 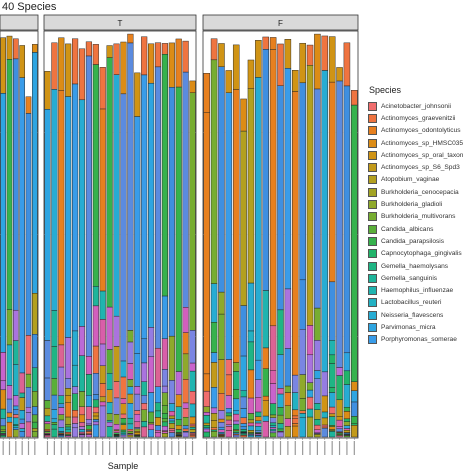 I want to click on legend-label: Candida_albicans, so click(x=407, y=229).